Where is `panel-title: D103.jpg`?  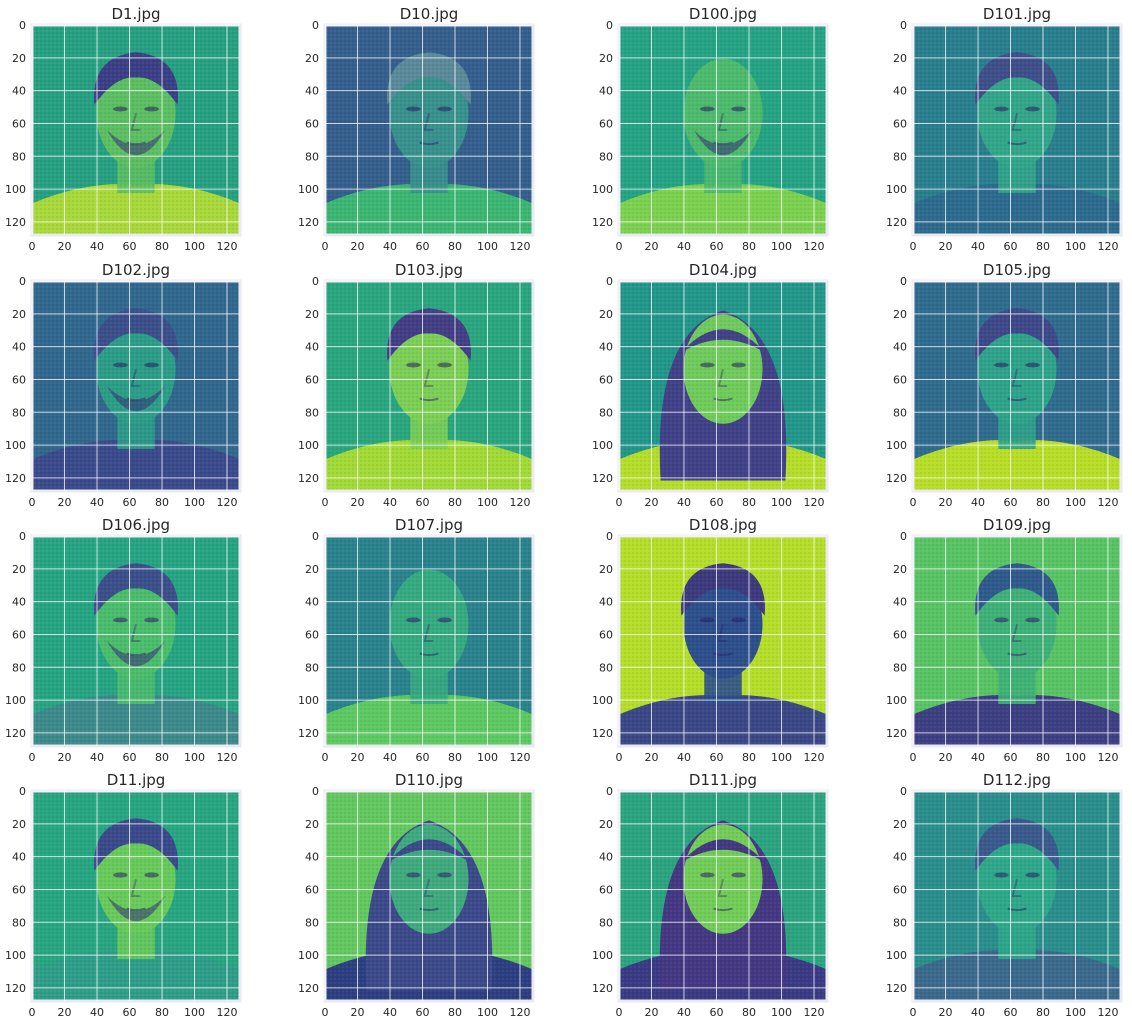
panel-title: D103.jpg is located at coordinates (429, 270).